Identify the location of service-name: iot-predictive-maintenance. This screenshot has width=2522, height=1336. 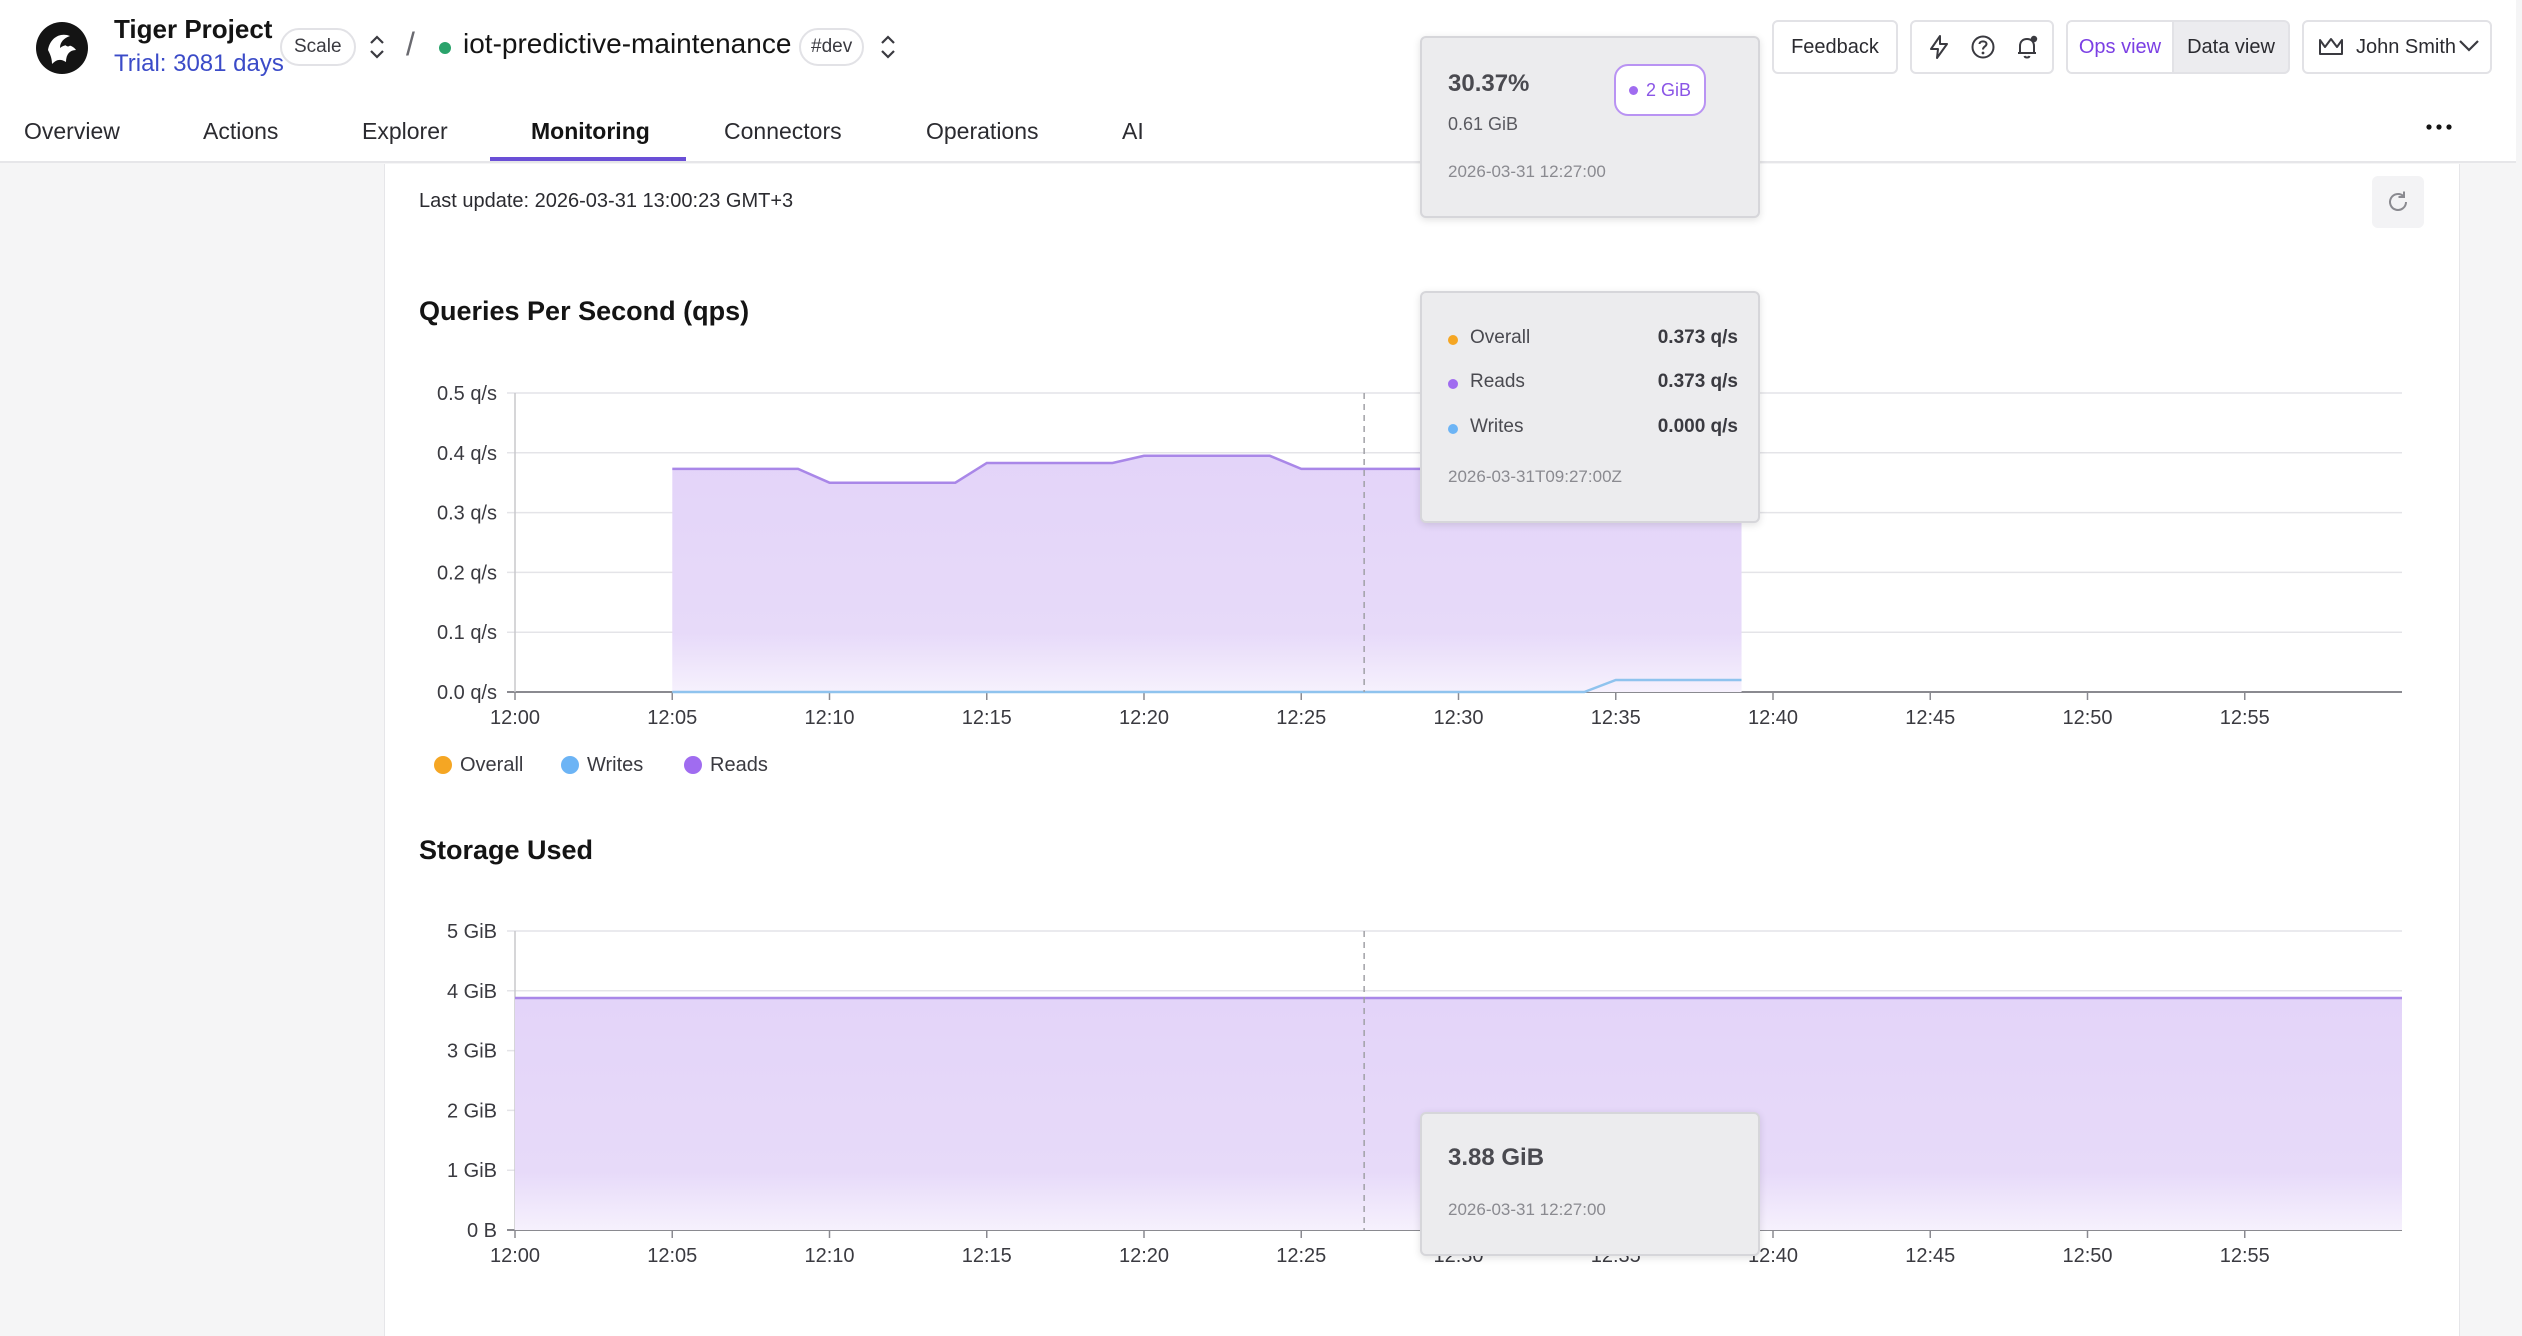
(627, 43).